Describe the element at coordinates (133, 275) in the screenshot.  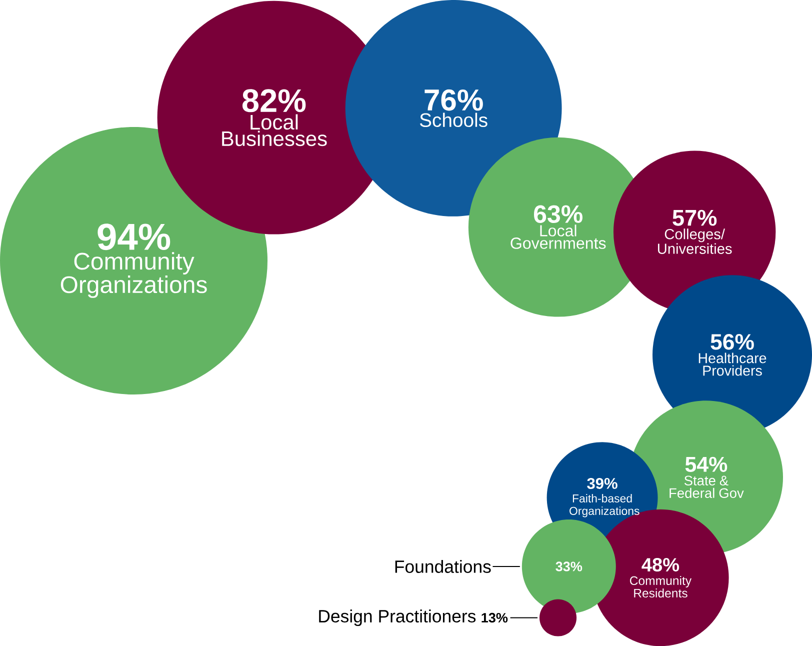
I see `category-label: Community Organizations` at that location.